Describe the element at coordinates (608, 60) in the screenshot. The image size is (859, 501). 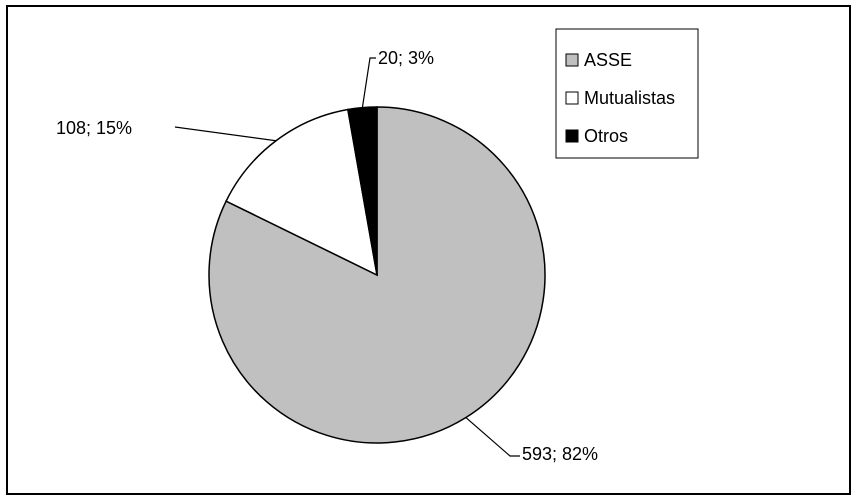
I see `legend-label-asse: ASSE` at that location.